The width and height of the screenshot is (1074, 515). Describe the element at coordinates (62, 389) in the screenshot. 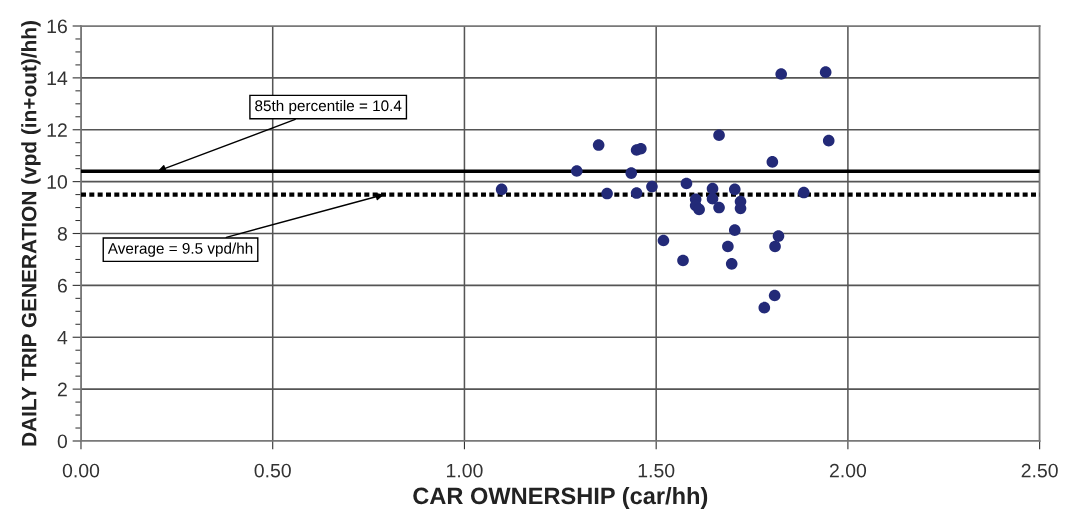

I see `y-tick-label: 2` at that location.